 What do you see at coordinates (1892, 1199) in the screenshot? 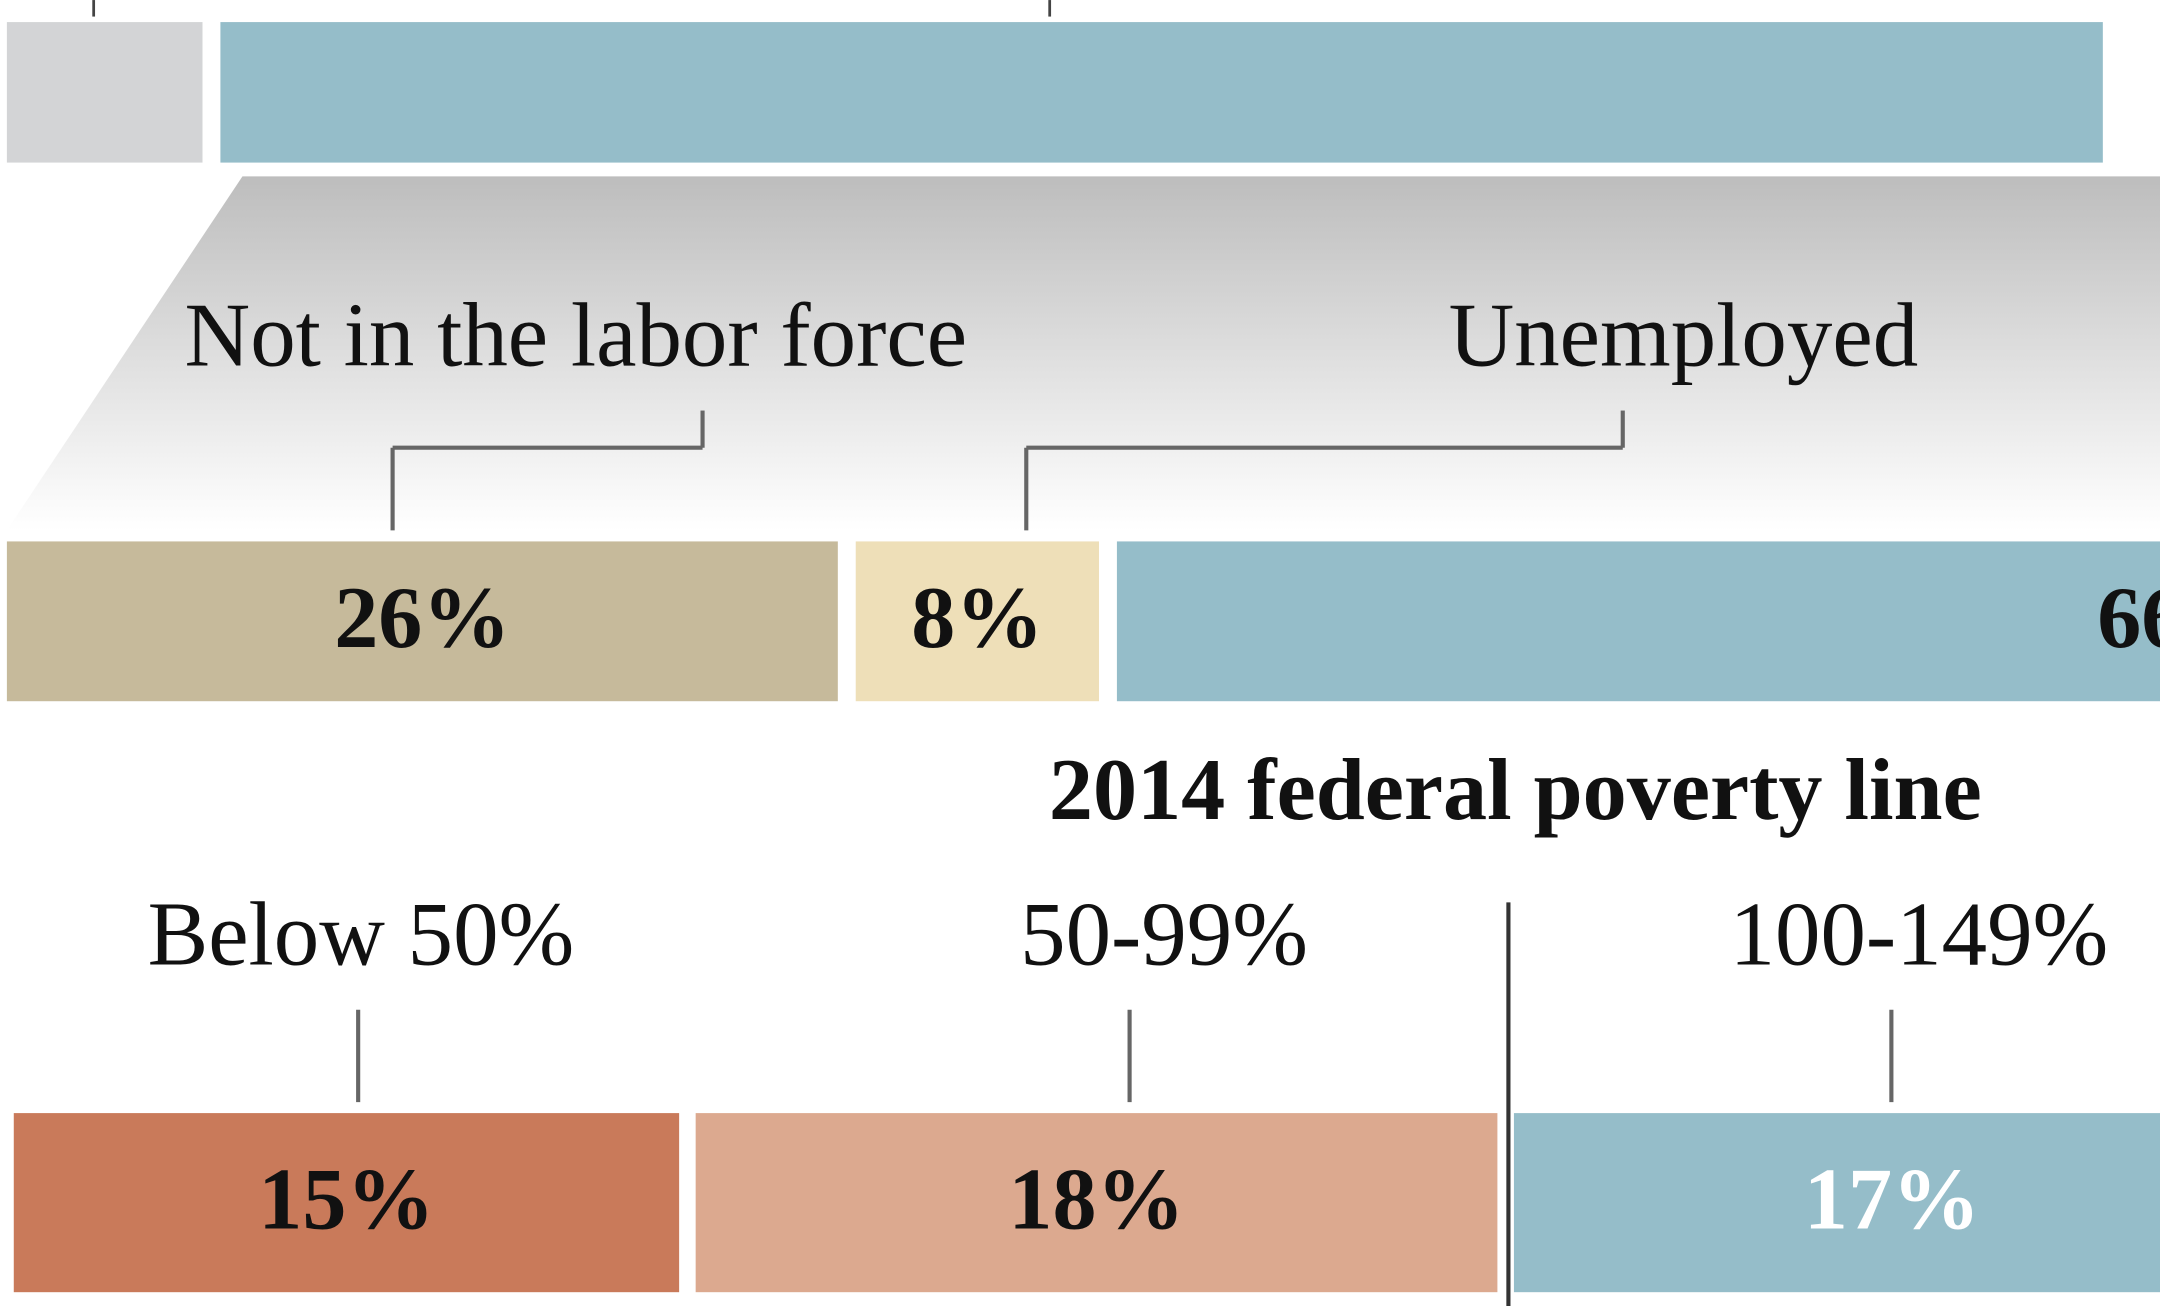
I see `value-label: 17%` at bounding box center [1892, 1199].